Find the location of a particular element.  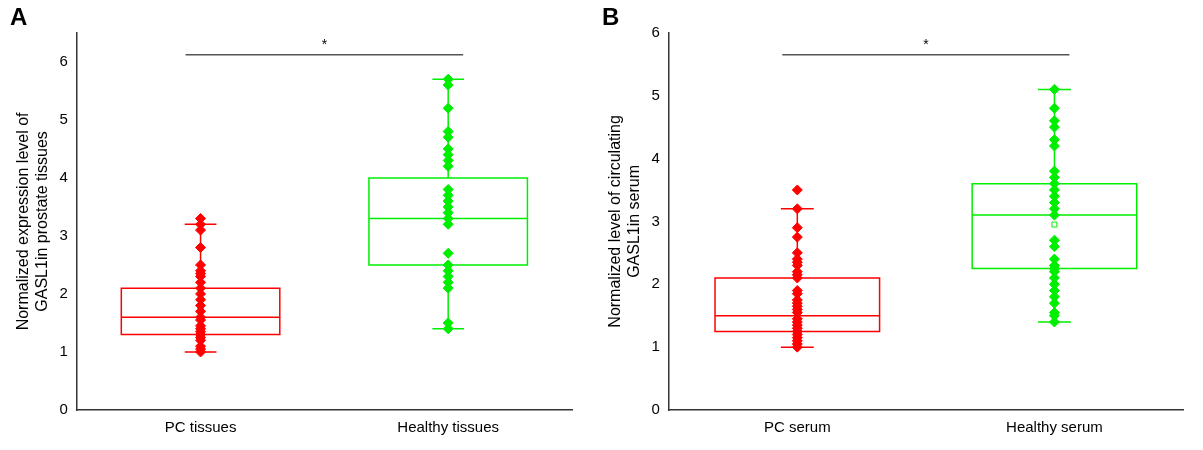

x-tick-label: Healthy tissues is located at coordinates (448, 427).